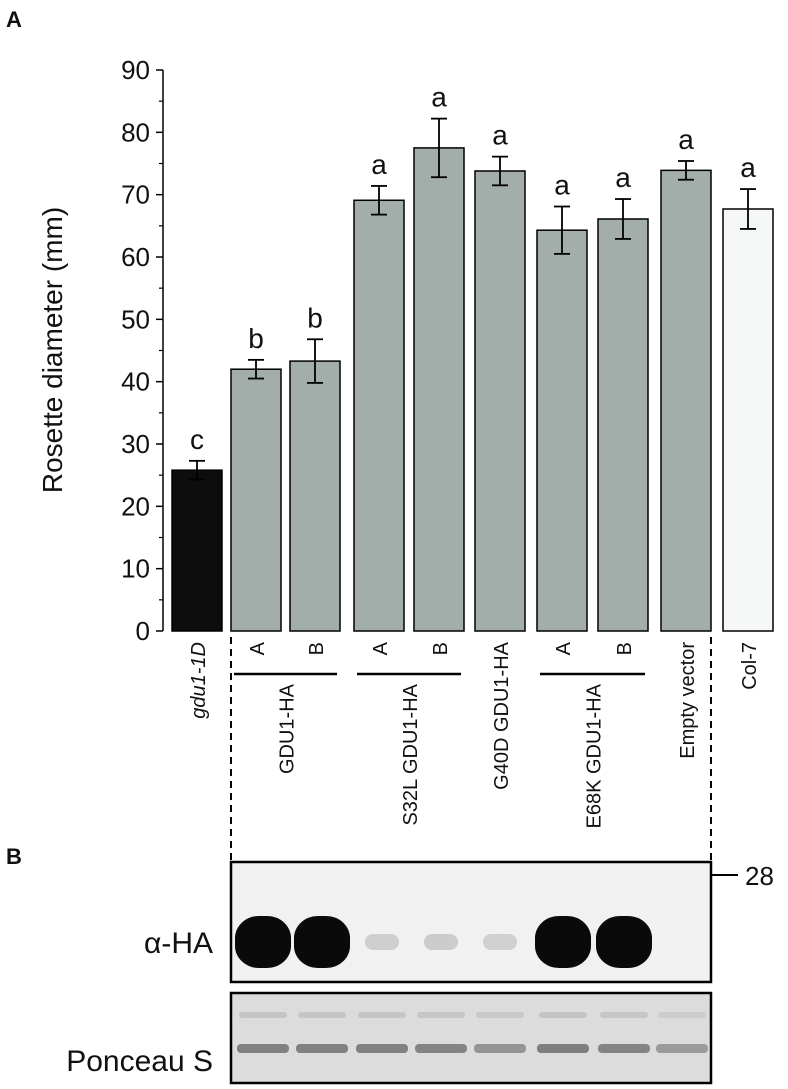 This screenshot has width=788, height=1089. Describe the element at coordinates (135, 382) in the screenshot. I see `y-tick-label: 40` at that location.